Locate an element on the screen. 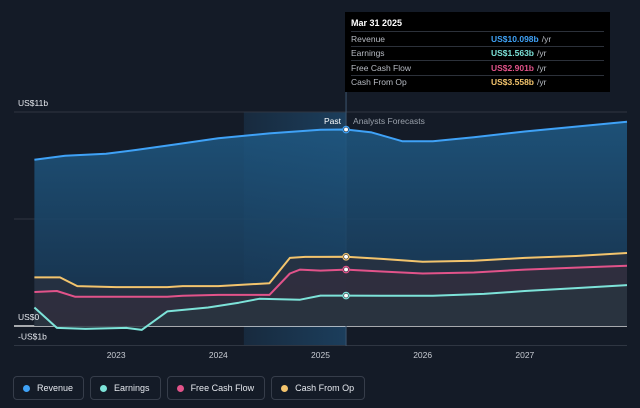  tooltip-row: Free Cash Flow US$2.901b/yr is located at coordinates (477, 67).